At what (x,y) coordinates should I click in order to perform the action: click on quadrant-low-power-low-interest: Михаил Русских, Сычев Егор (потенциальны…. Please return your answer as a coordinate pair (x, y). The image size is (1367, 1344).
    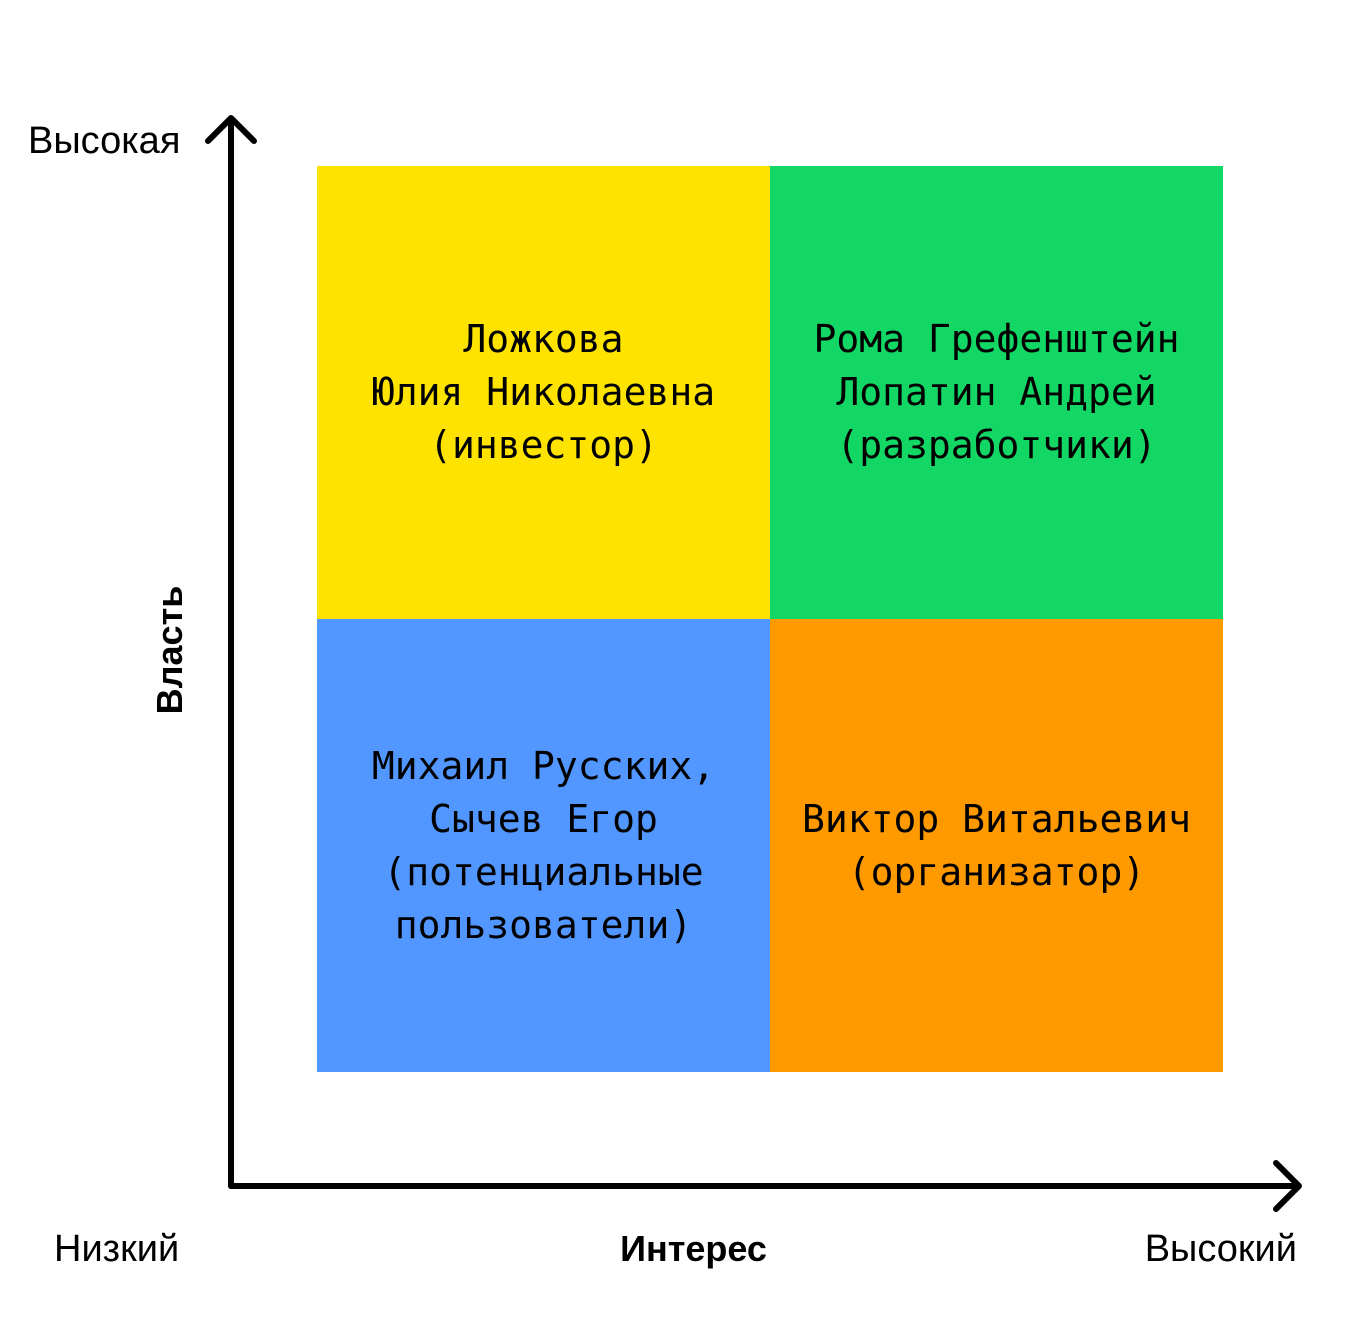
    Looking at the image, I should click on (543, 845).